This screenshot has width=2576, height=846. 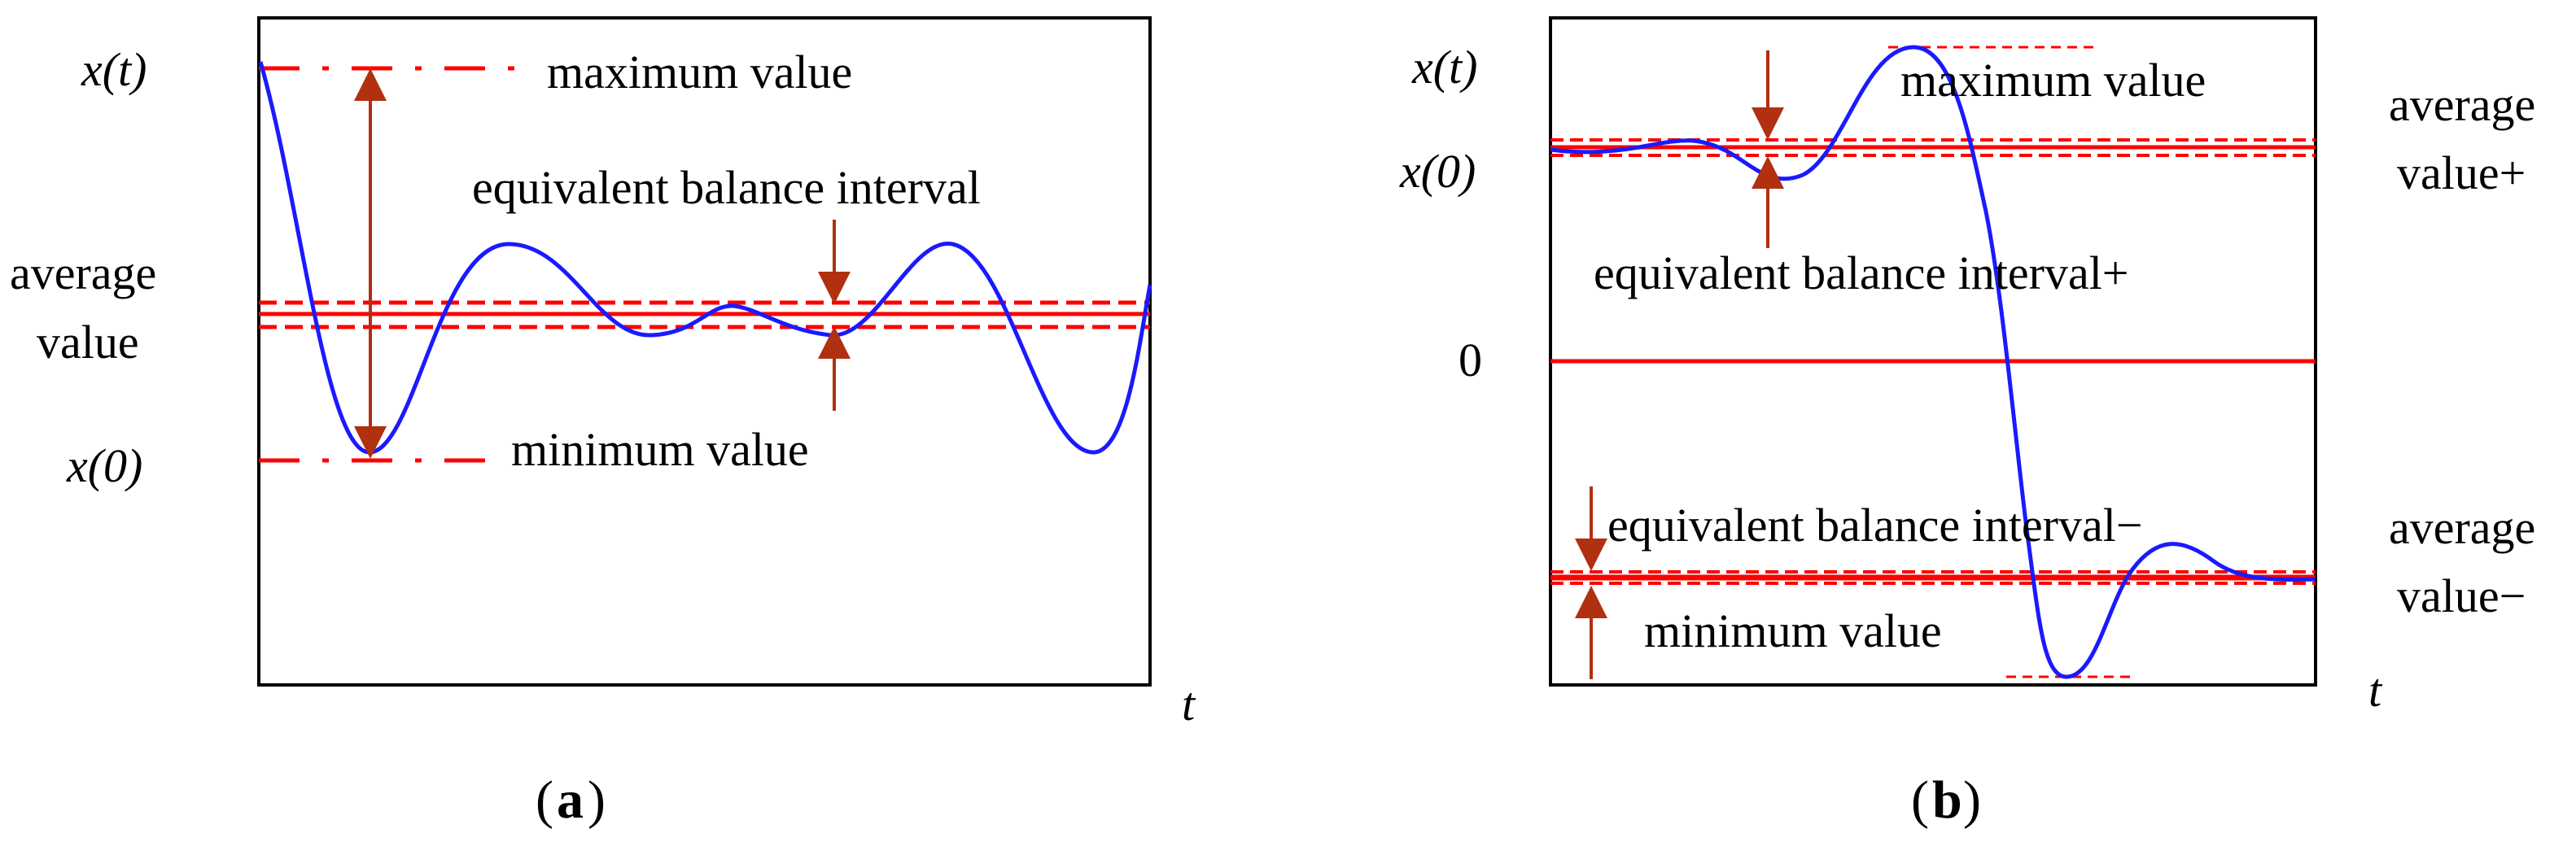 I want to click on panel-b-caption: ( b ), so click(x=1946, y=800).